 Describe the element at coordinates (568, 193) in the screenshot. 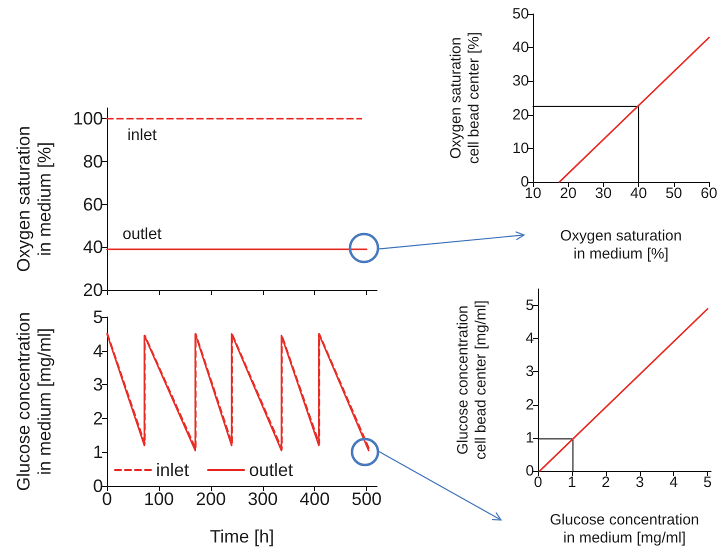

I see `x-tick-label: 20` at that location.